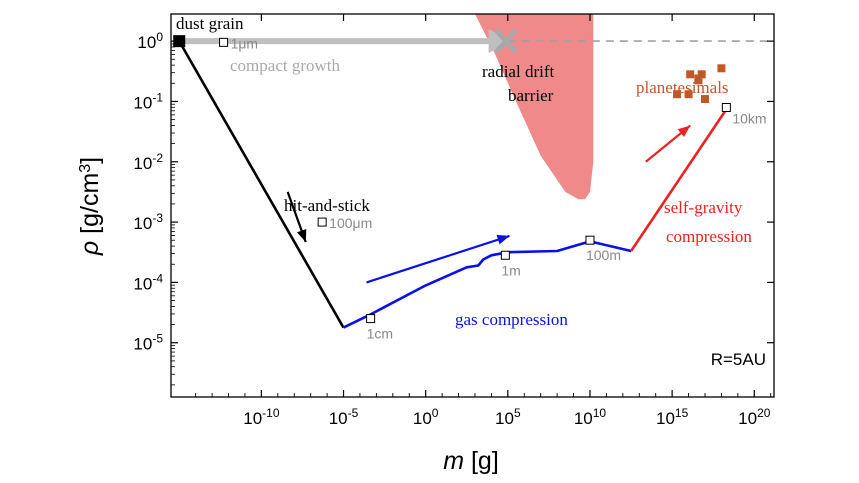 The width and height of the screenshot is (859, 483). Describe the element at coordinates (754, 417) in the screenshot. I see `x-tick-label: 10²⁰` at that location.